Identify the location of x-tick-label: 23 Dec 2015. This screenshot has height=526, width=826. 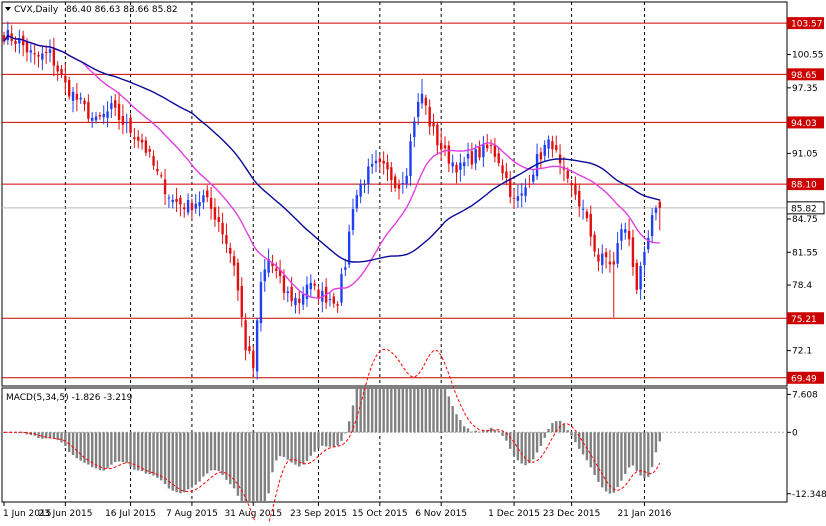
(572, 514).